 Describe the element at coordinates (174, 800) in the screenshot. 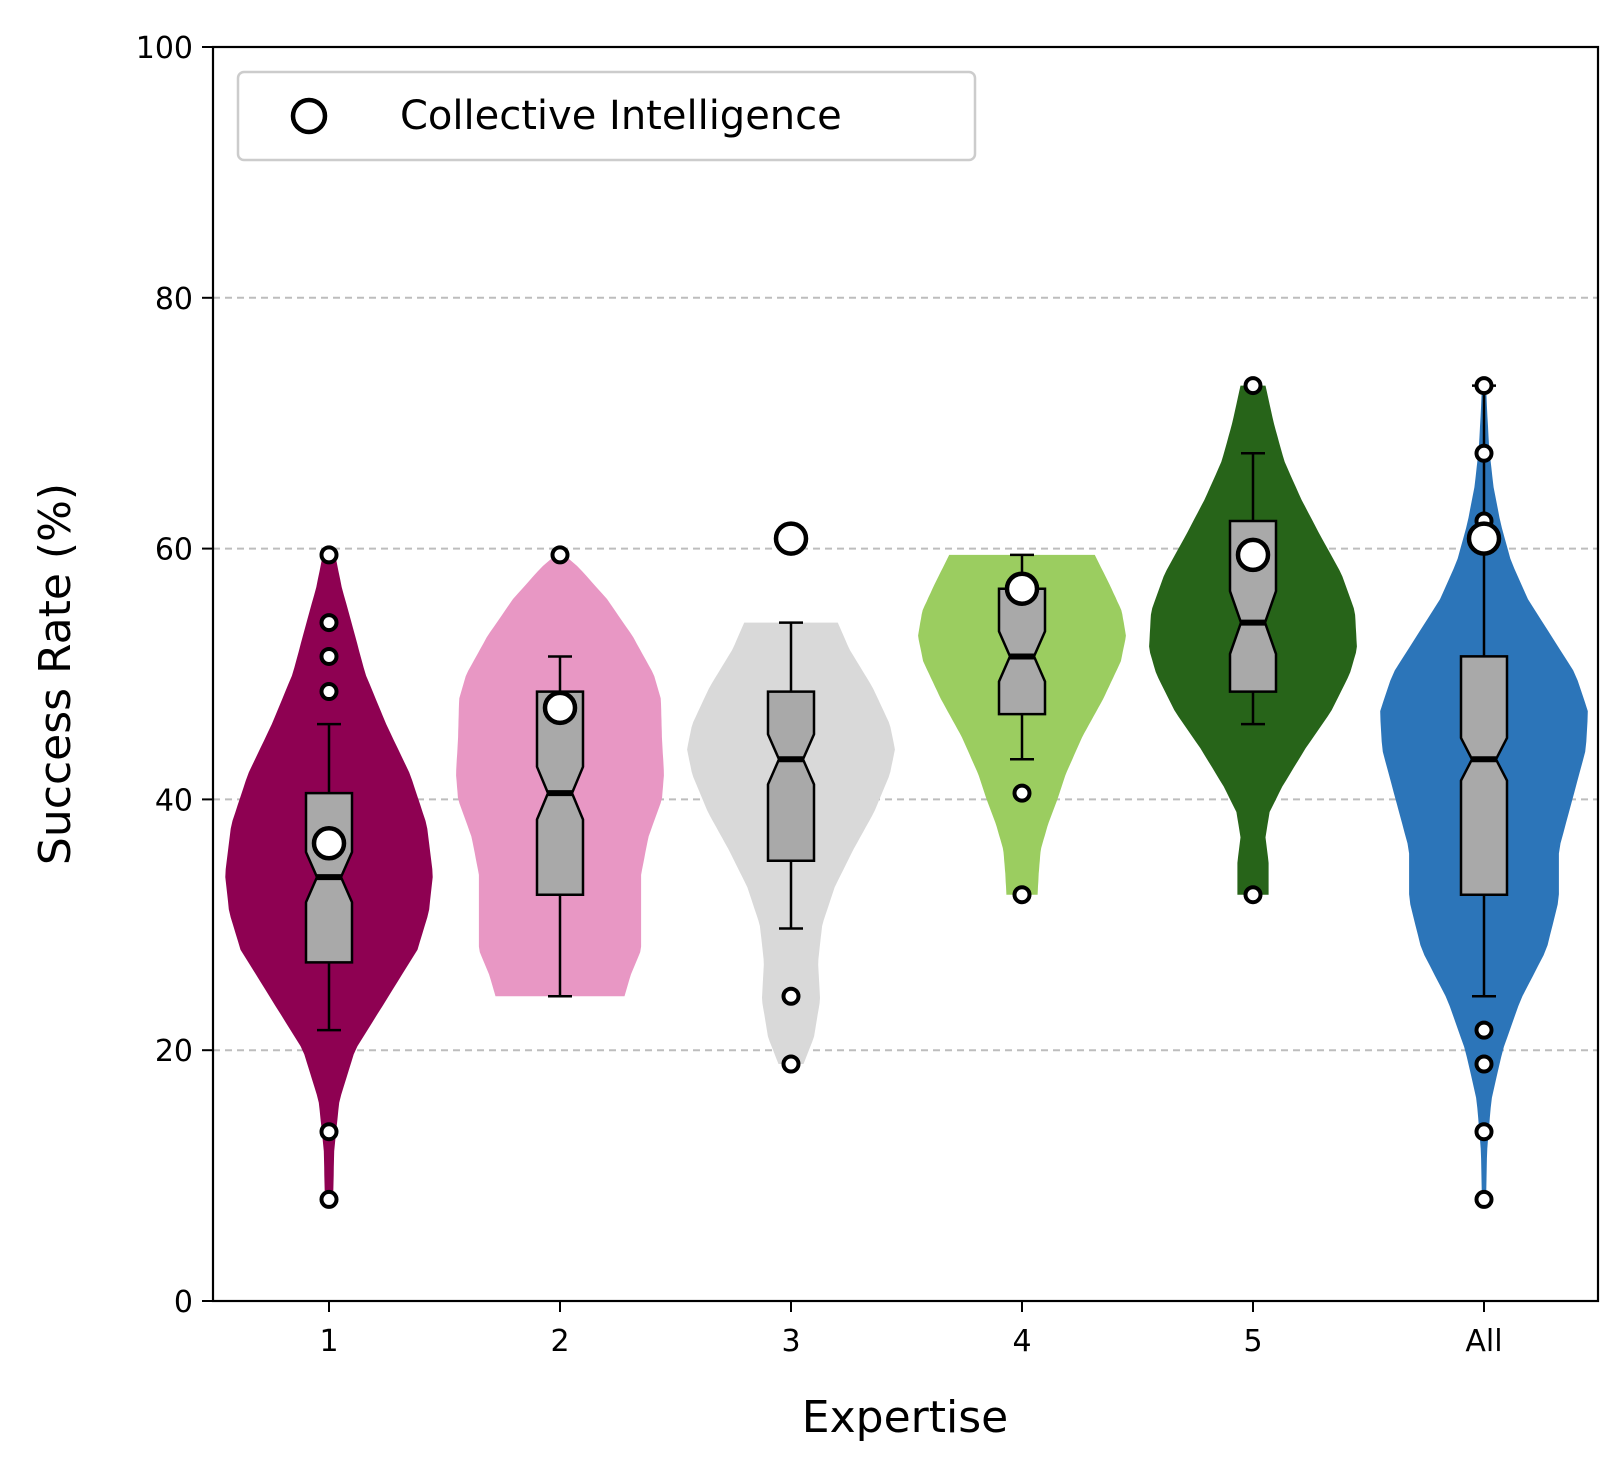

I see `y-tick-label: 40` at that location.